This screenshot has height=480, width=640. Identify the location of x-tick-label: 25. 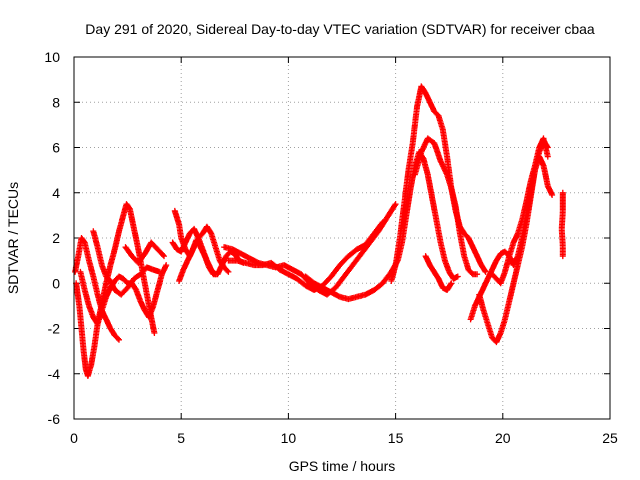
(610, 438).